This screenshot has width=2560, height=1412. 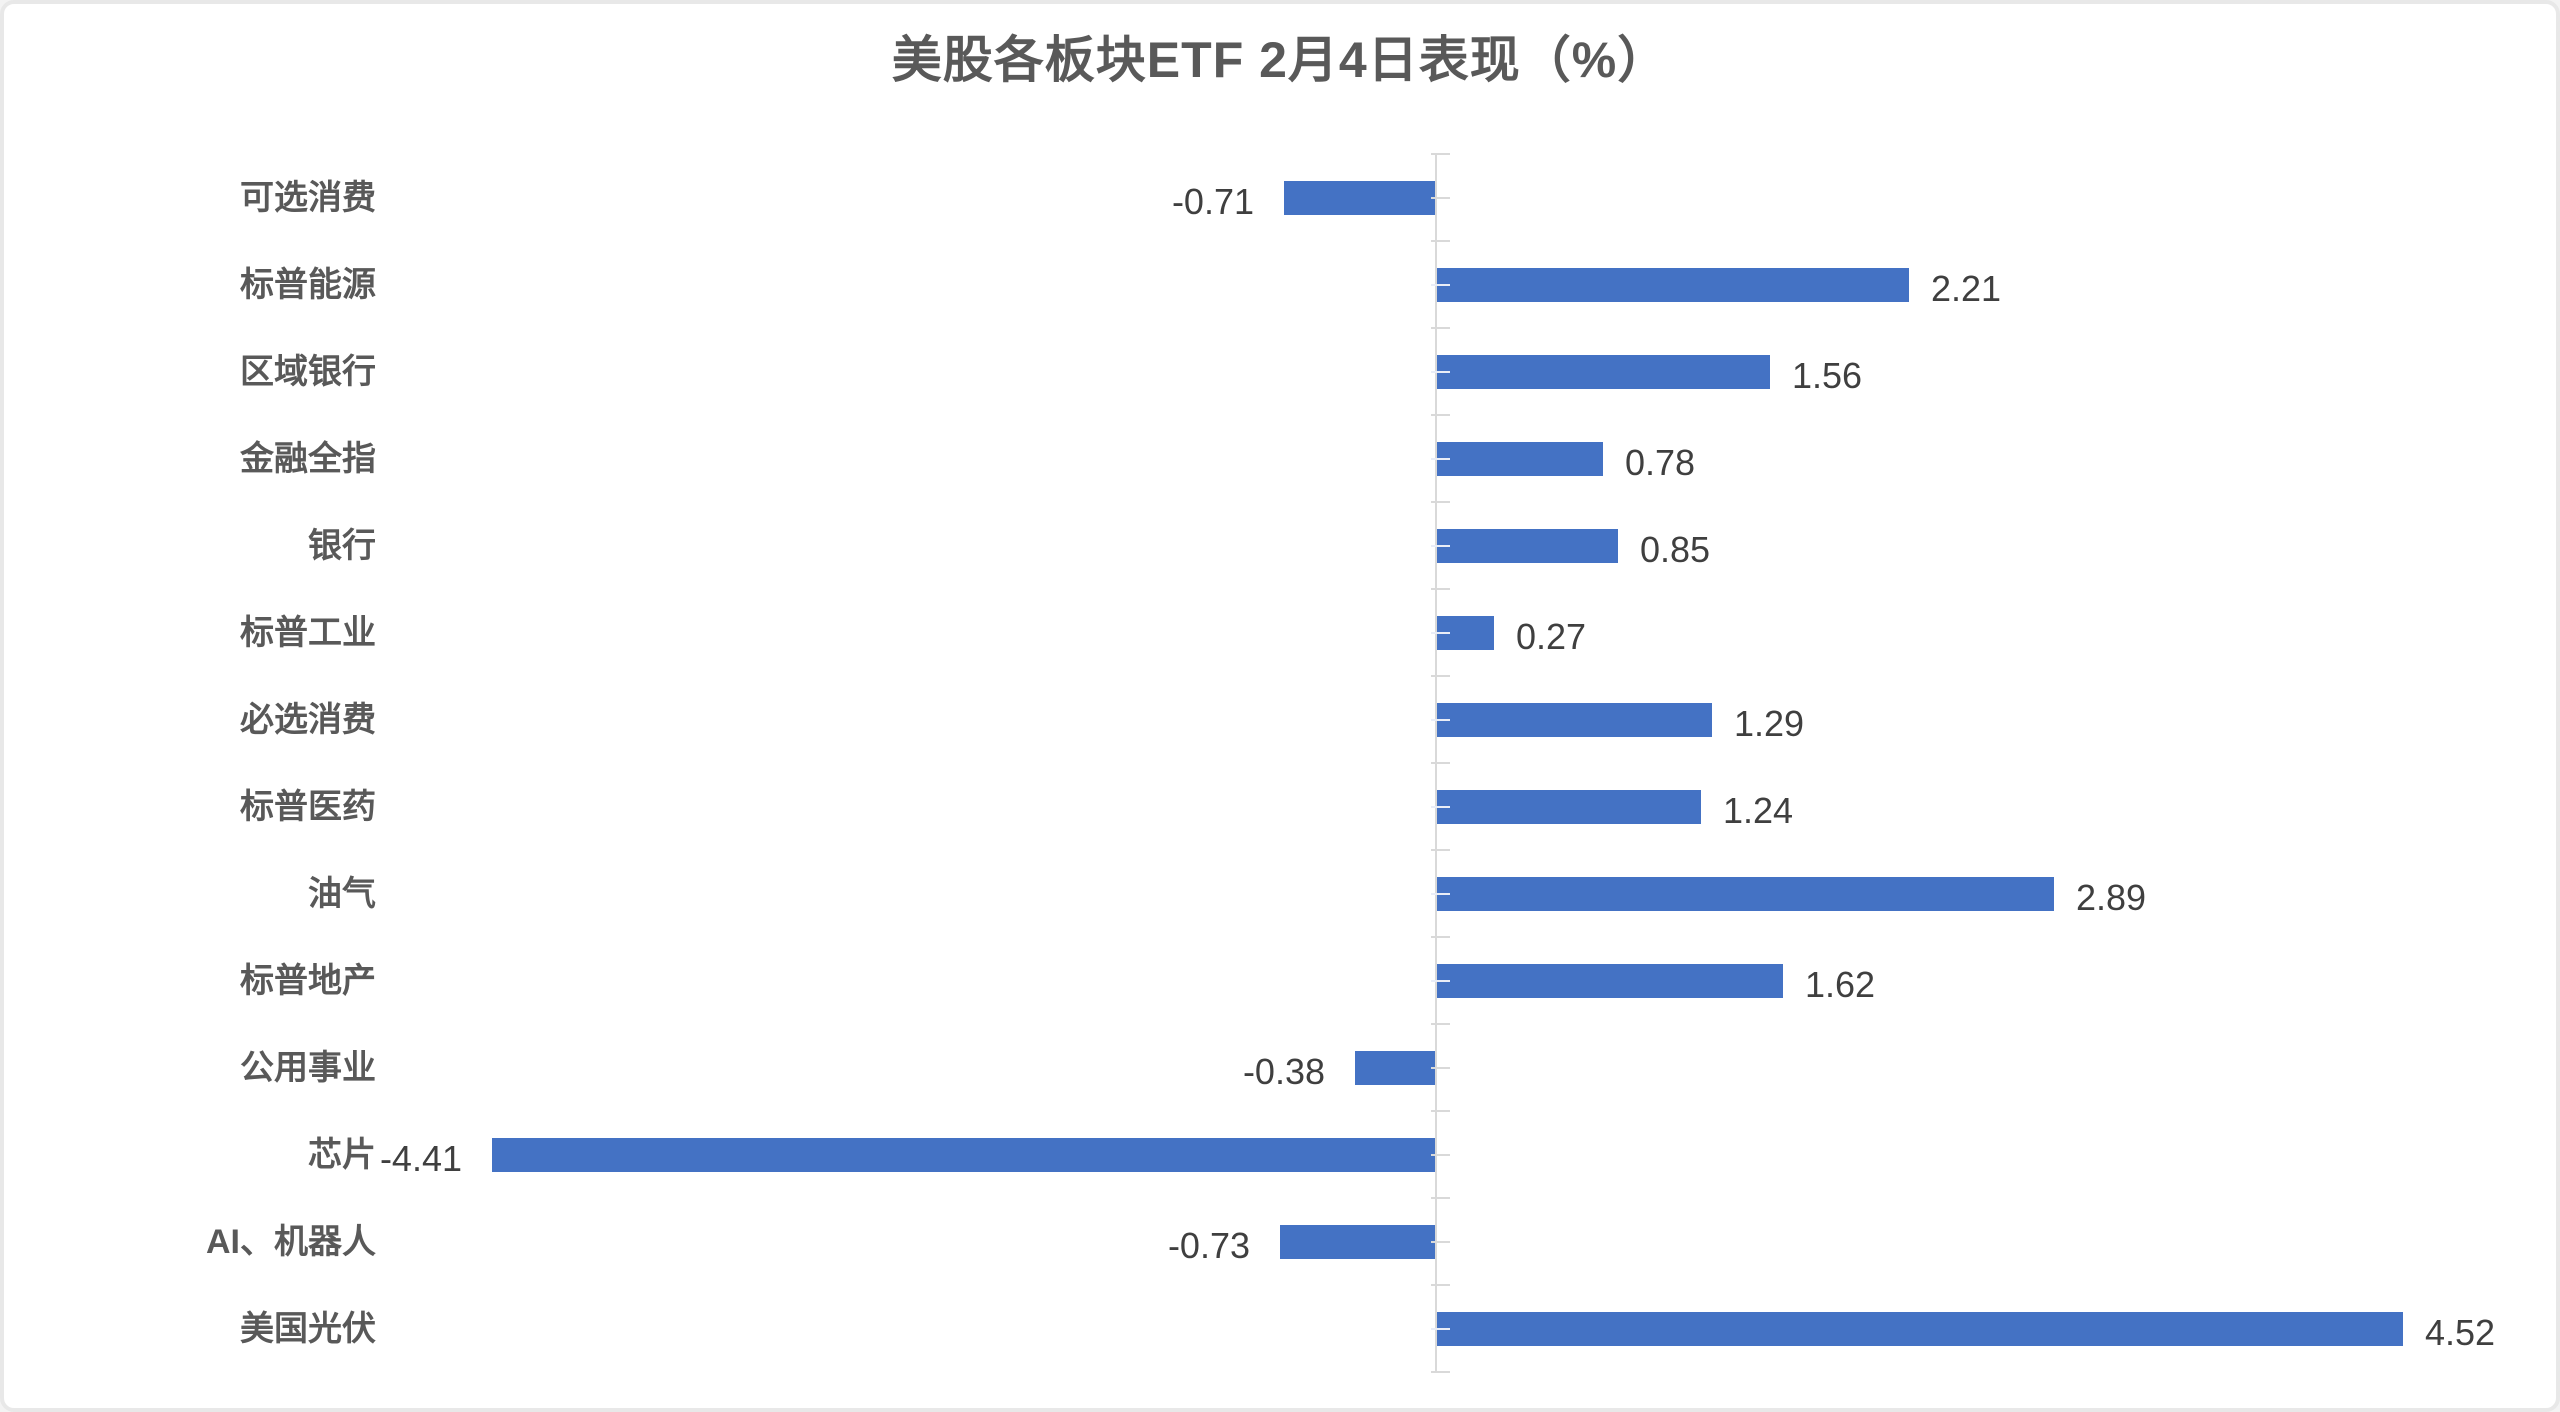 I want to click on bar-row: 标普工业 0.27, so click(x=1280, y=632).